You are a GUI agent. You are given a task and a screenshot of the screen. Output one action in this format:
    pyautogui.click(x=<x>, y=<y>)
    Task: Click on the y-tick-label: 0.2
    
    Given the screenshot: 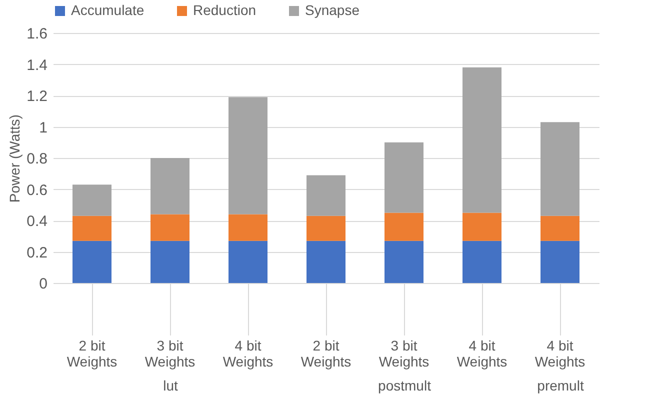 What is the action you would take?
    pyautogui.click(x=37, y=253)
    